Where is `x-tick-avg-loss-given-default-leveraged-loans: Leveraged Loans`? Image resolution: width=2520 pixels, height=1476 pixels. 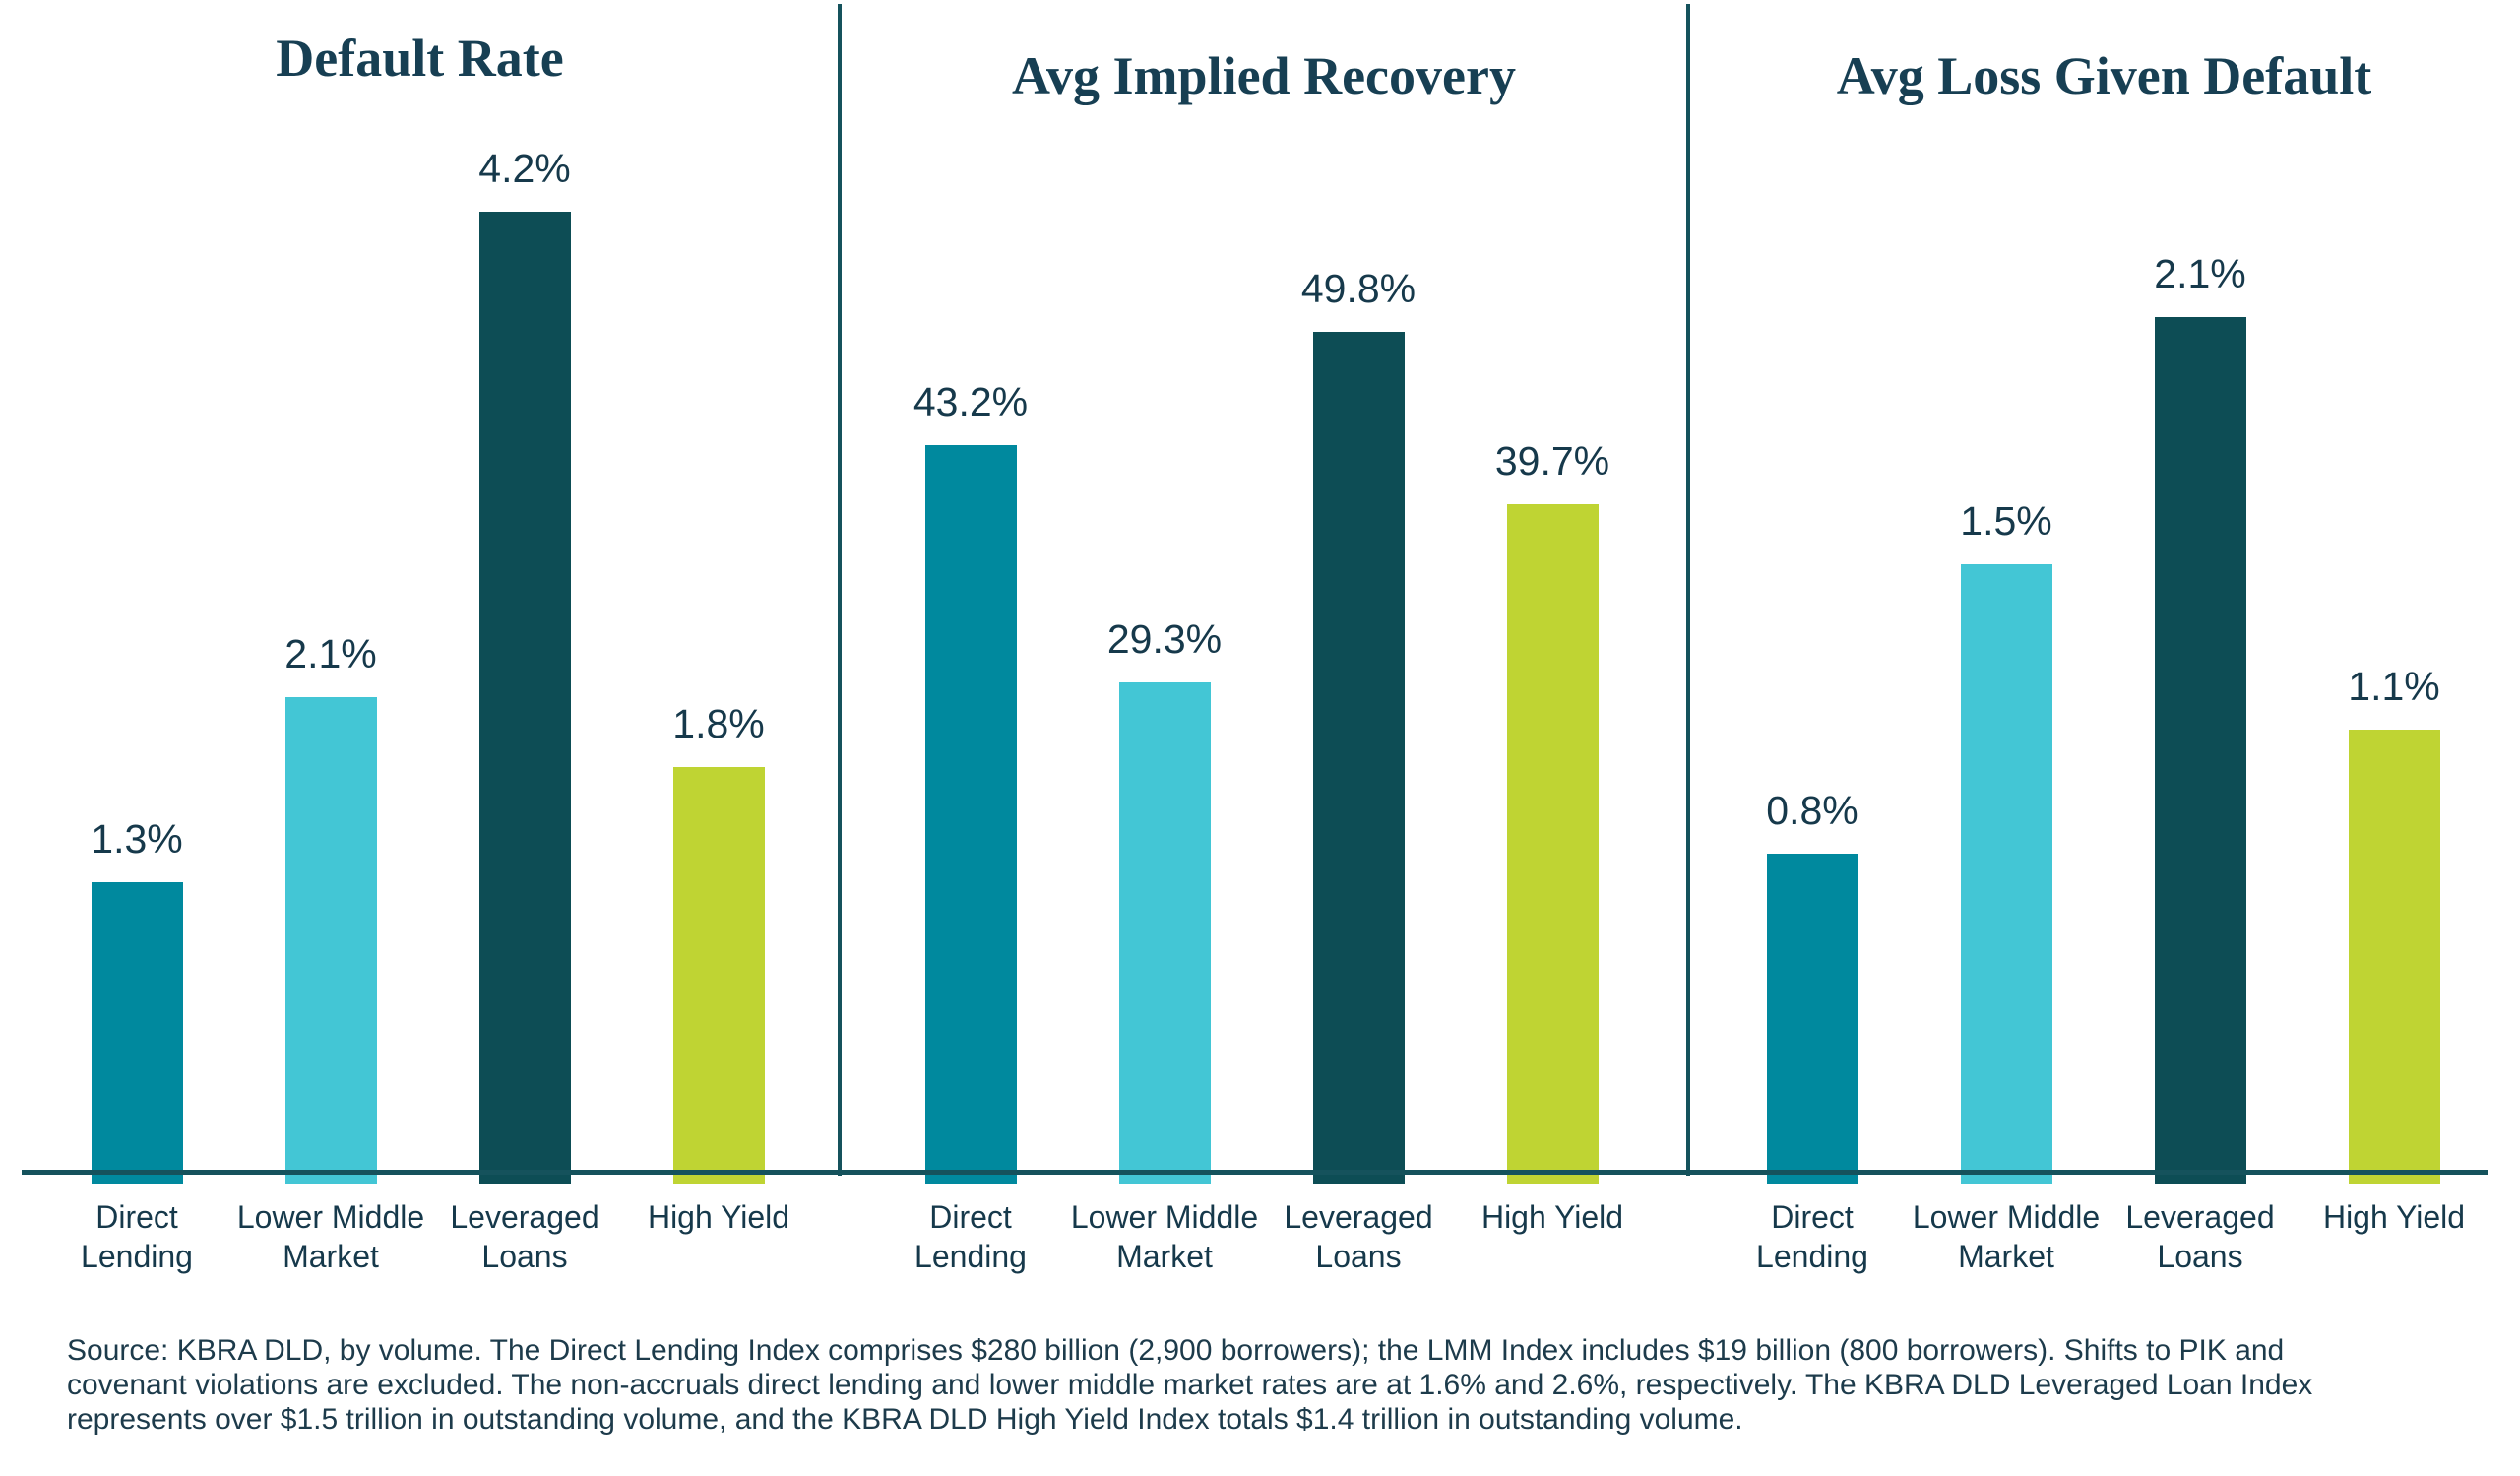
x-tick-avg-loss-given-default-leveraged-loans: Leveraged Loans is located at coordinates (2200, 1236).